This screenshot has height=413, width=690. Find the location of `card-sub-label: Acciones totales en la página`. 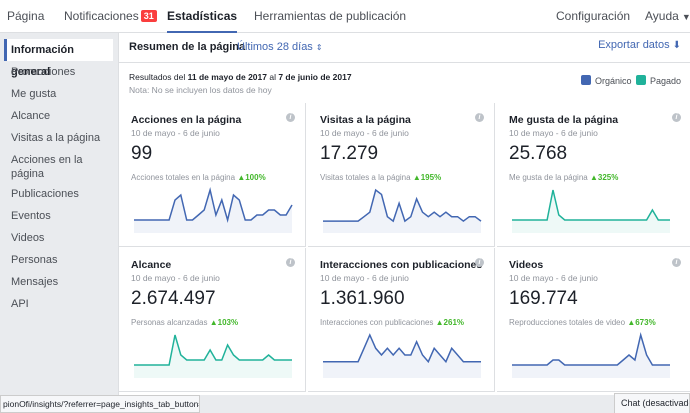

card-sub-label: Acciones totales en la página is located at coordinates (183, 177).